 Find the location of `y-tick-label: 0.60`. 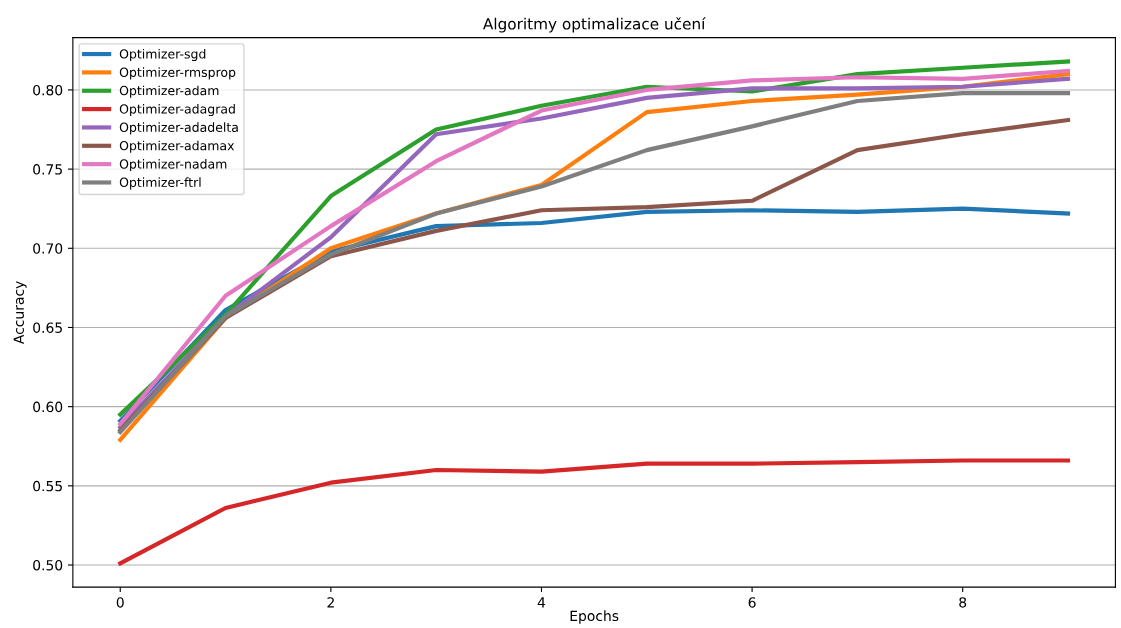

y-tick-label: 0.60 is located at coordinates (48, 407).